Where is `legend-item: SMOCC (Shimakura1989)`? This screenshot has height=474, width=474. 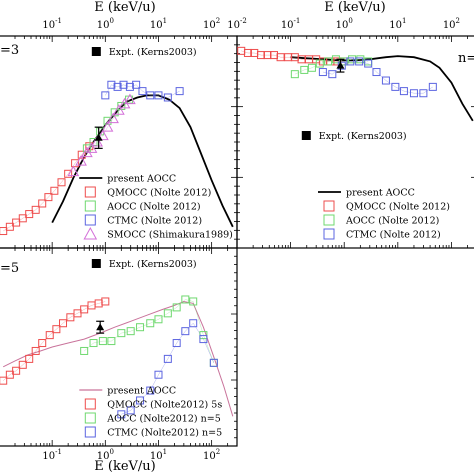
legend-item: SMOCC (Shimakura1989) is located at coordinates (158, 233).